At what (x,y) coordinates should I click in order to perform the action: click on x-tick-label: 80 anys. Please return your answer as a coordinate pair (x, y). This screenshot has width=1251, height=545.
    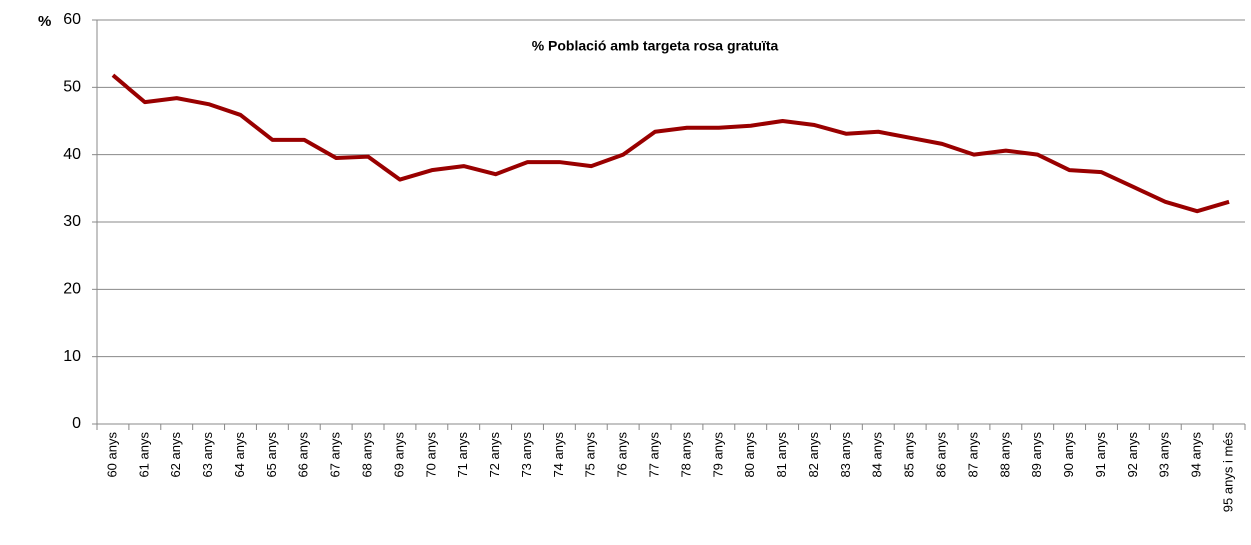
    Looking at the image, I should click on (749, 455).